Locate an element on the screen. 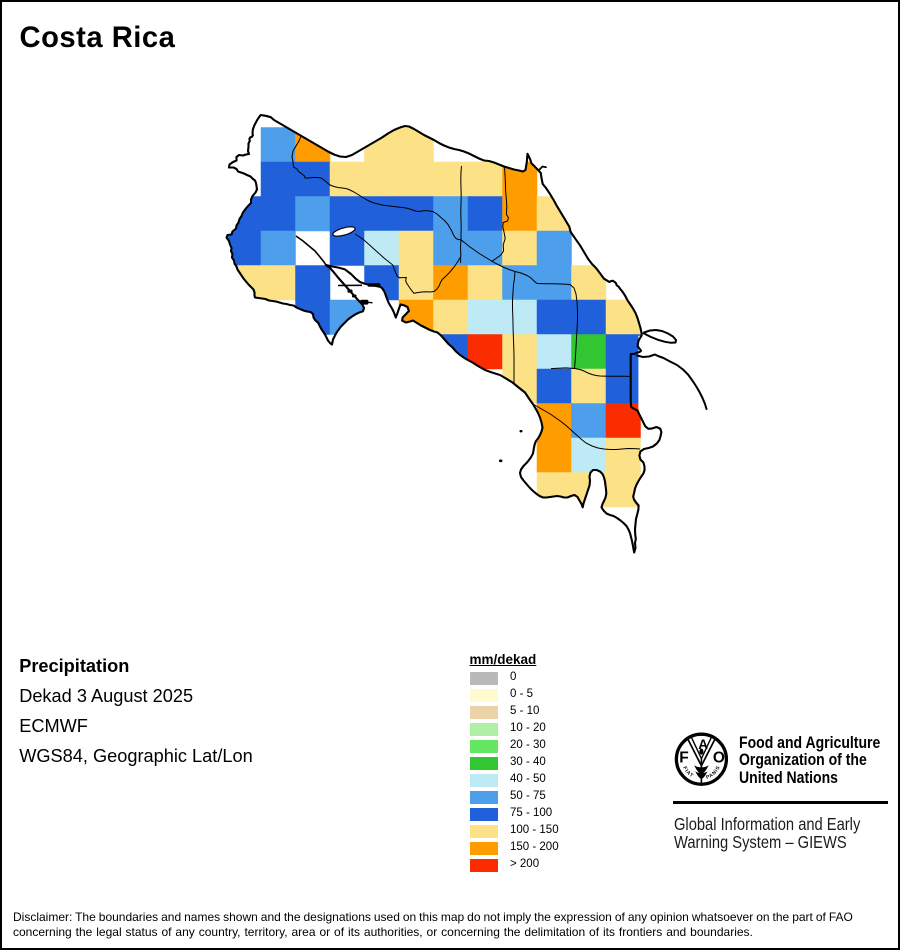  svg-text: A is located at coordinates (703, 744).